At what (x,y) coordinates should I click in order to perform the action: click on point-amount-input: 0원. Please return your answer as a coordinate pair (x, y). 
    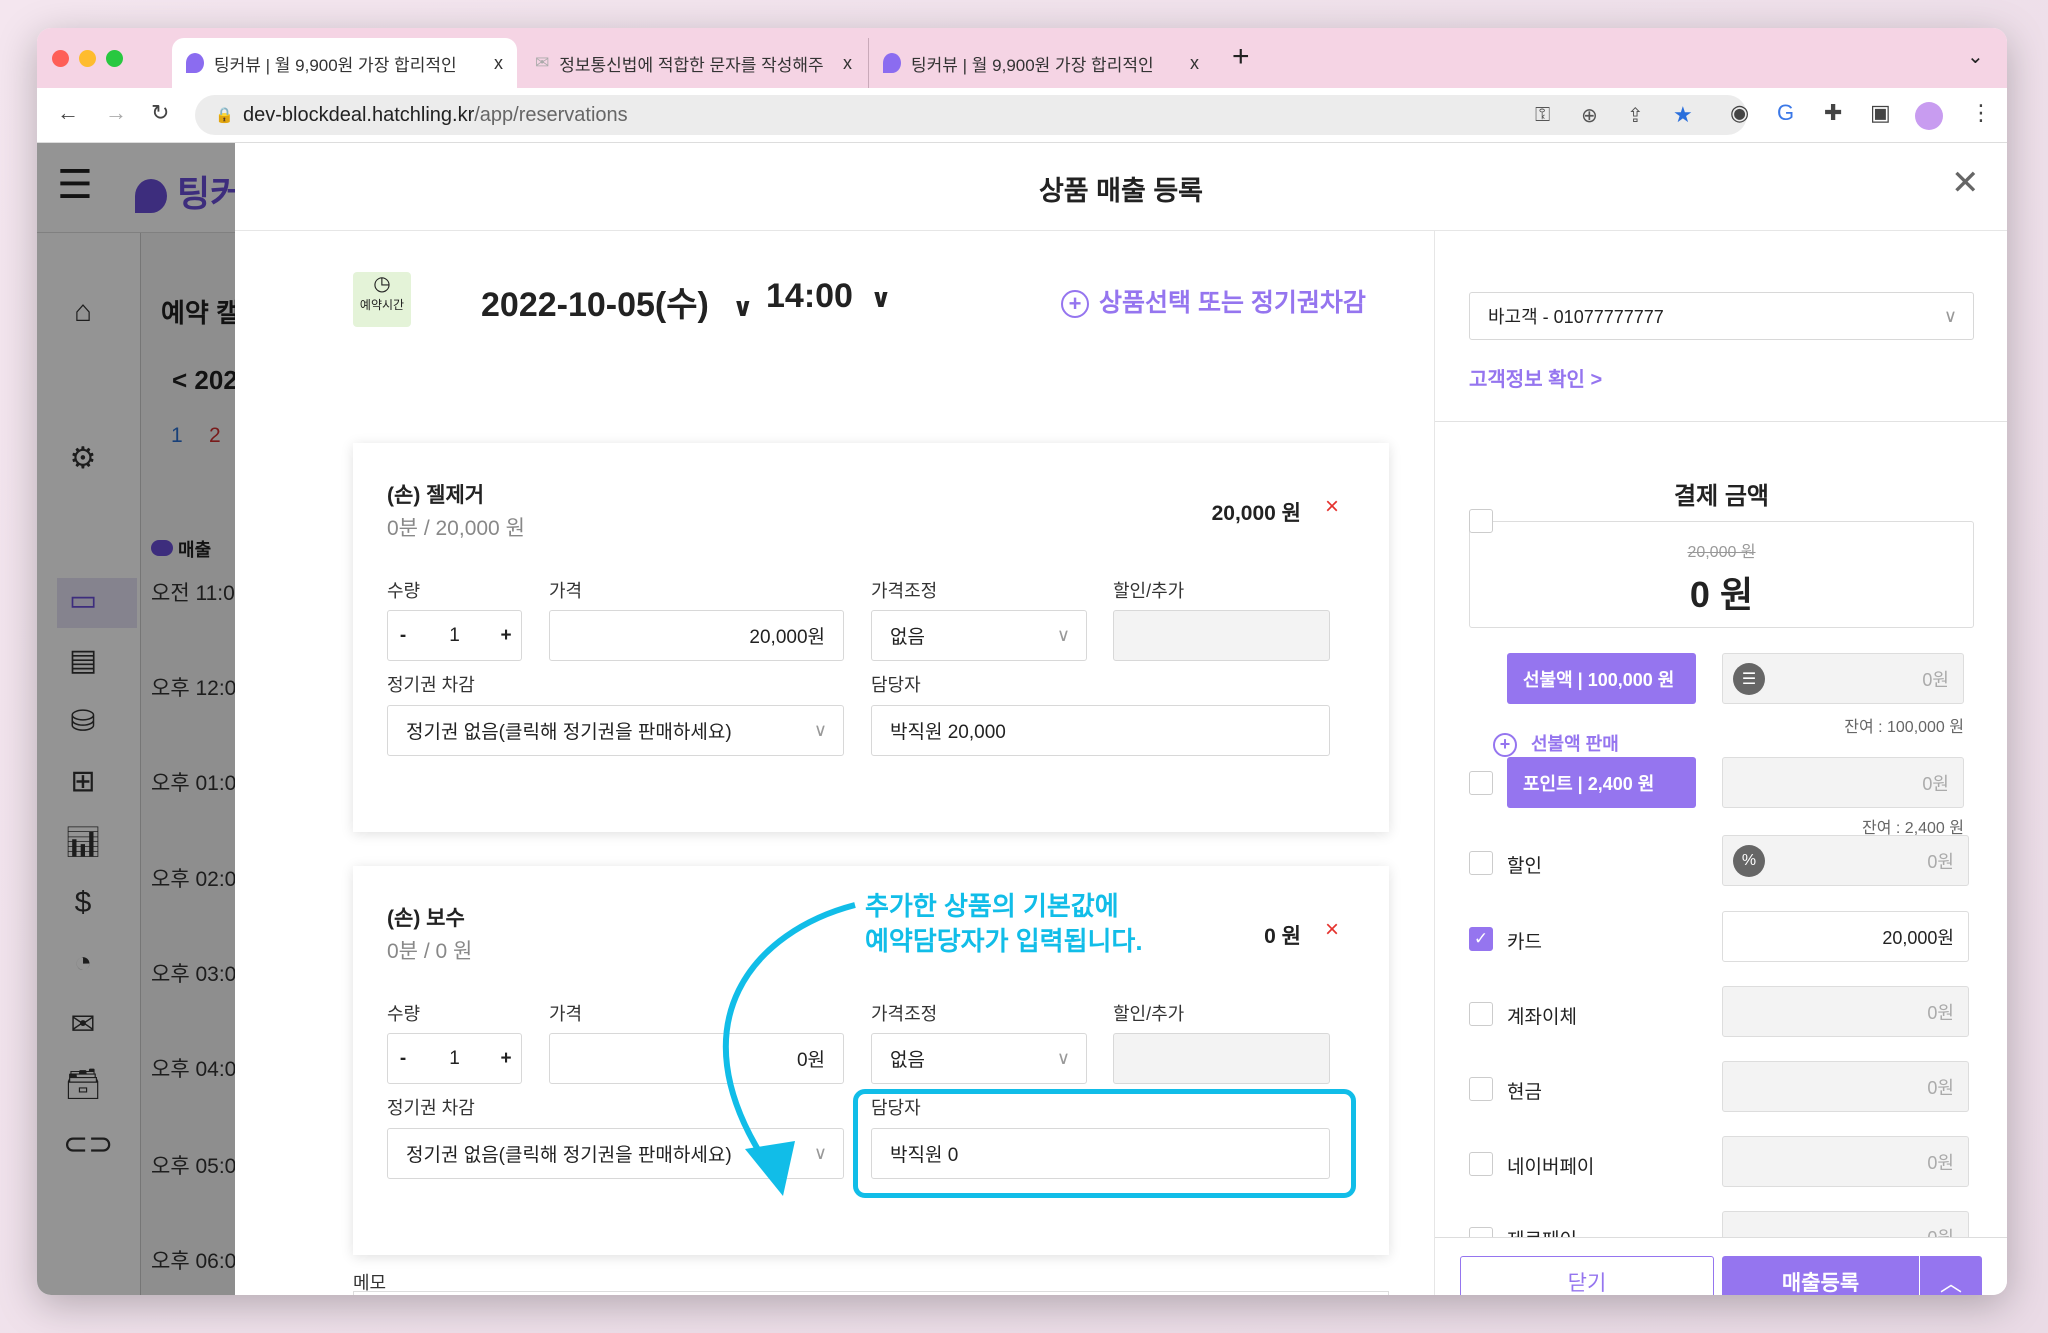
    Looking at the image, I should click on (1843, 782).